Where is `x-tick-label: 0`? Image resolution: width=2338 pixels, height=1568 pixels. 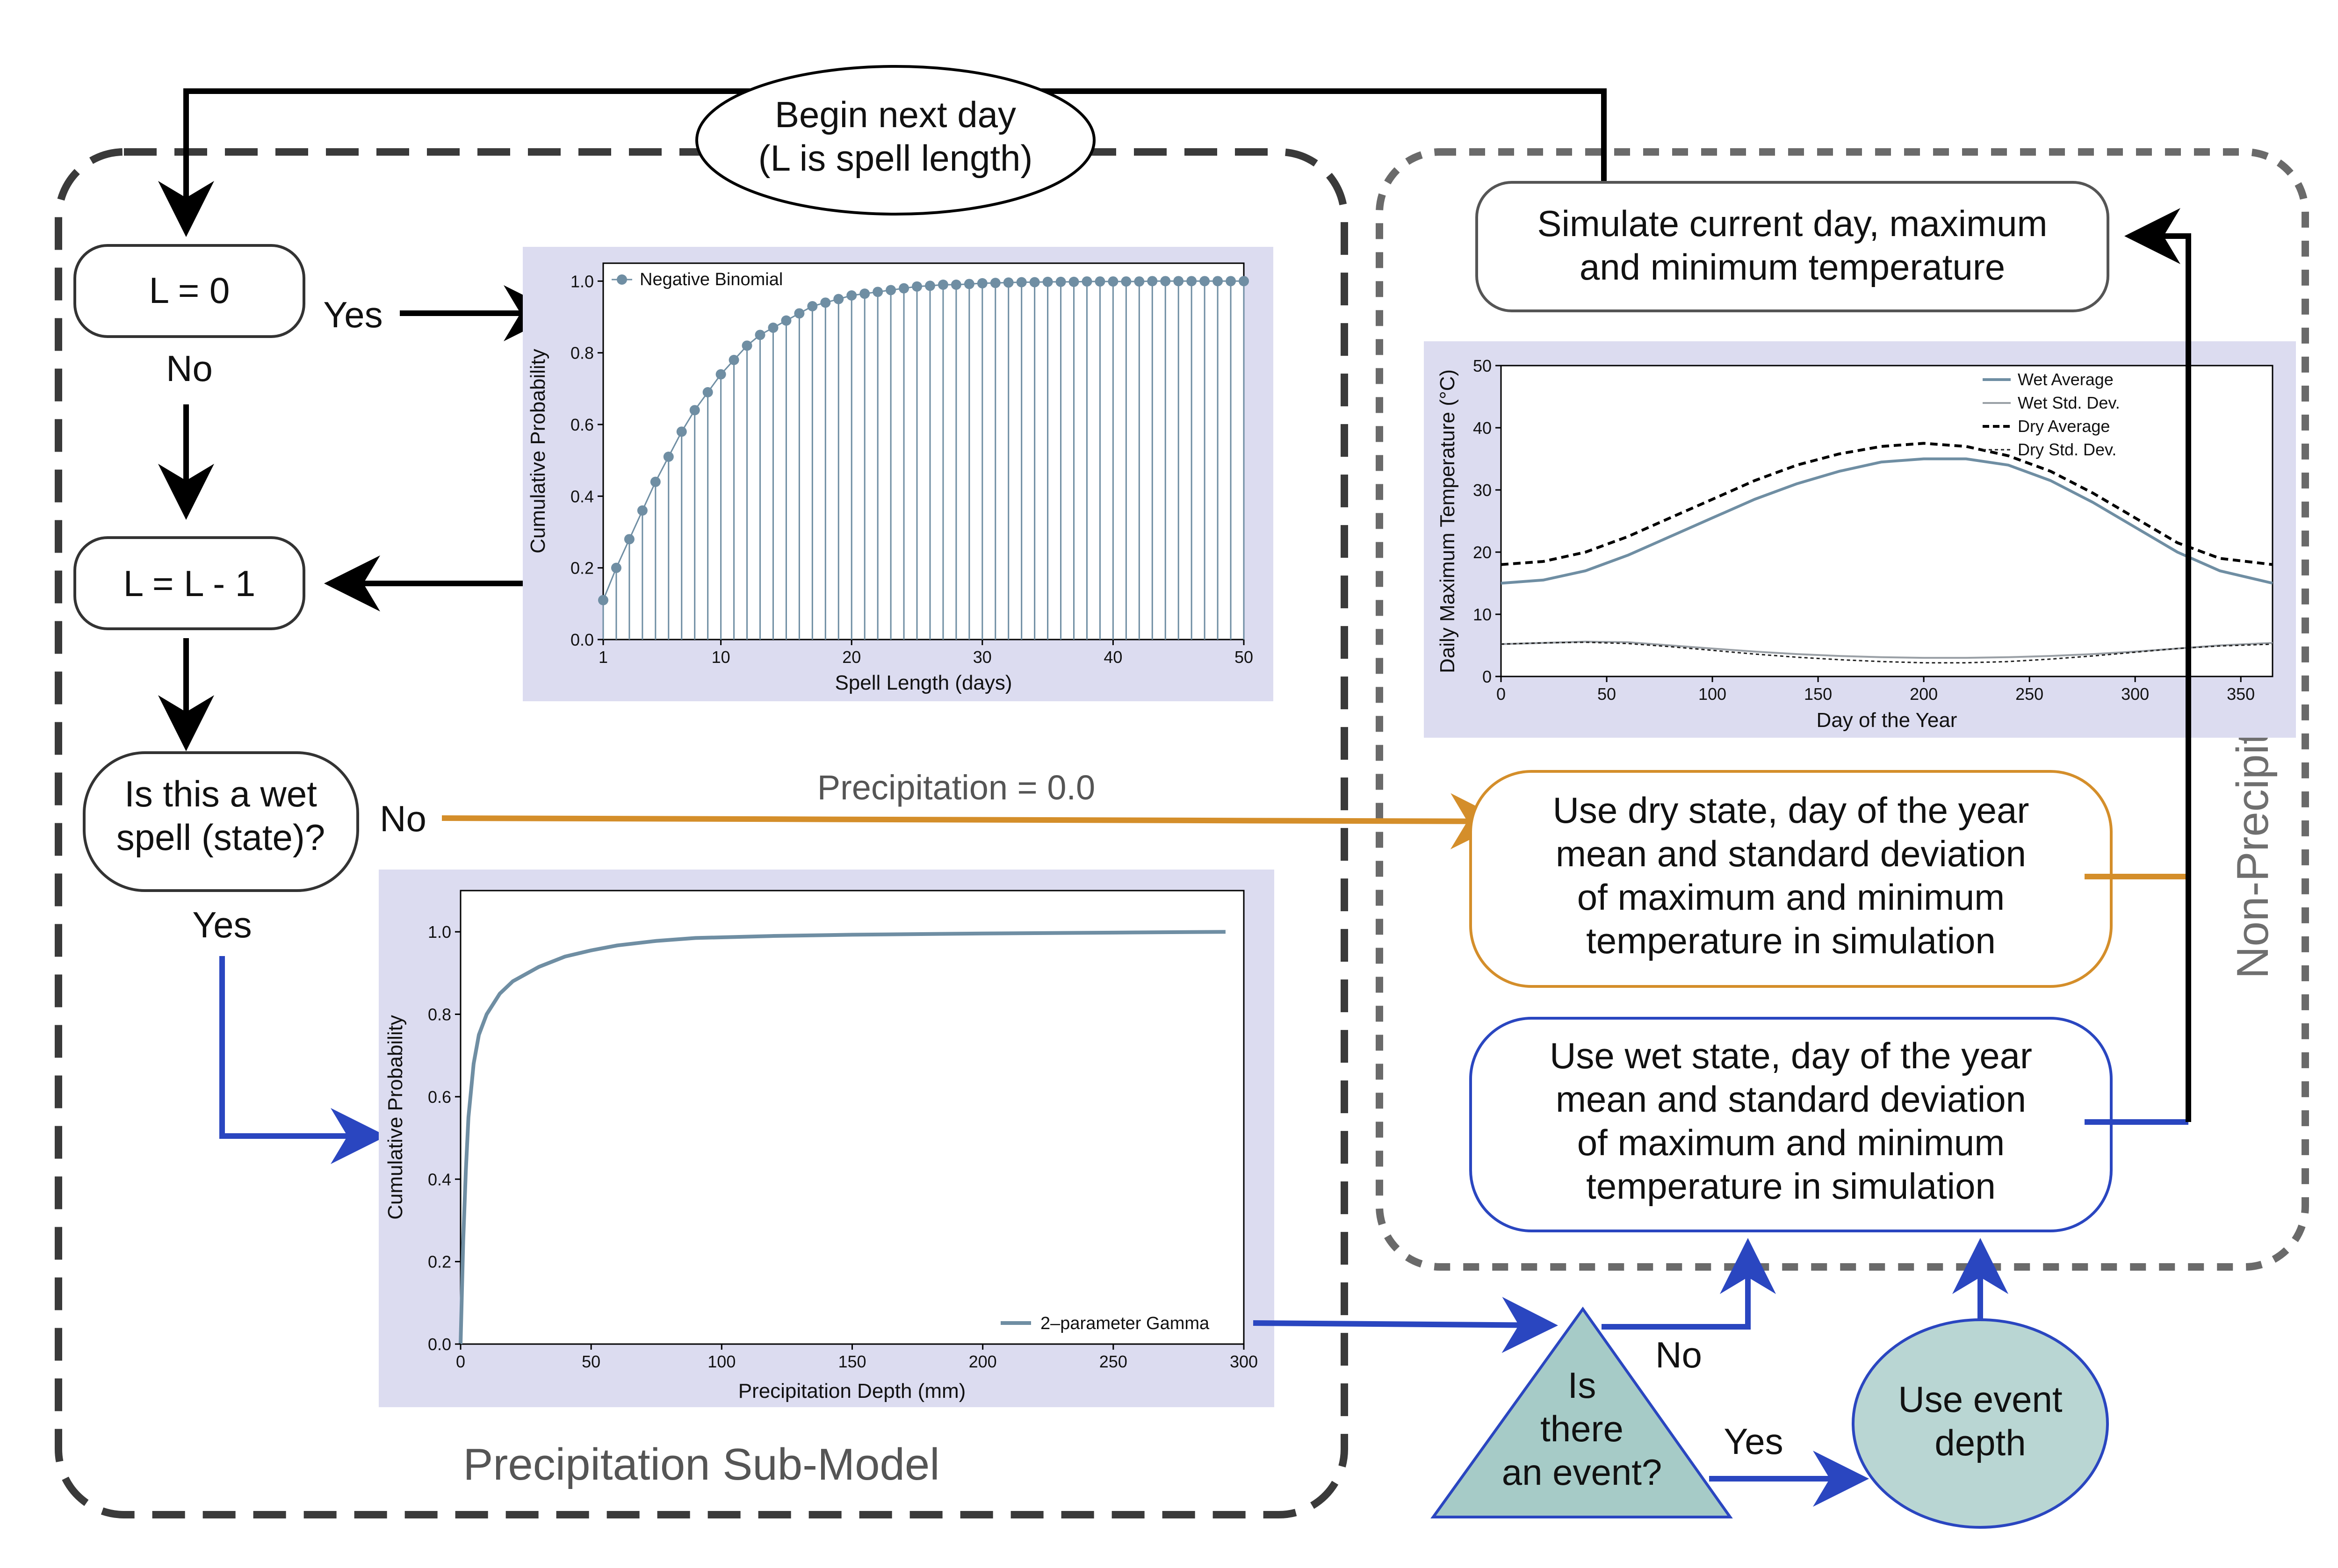 x-tick-label: 0 is located at coordinates (460, 1361).